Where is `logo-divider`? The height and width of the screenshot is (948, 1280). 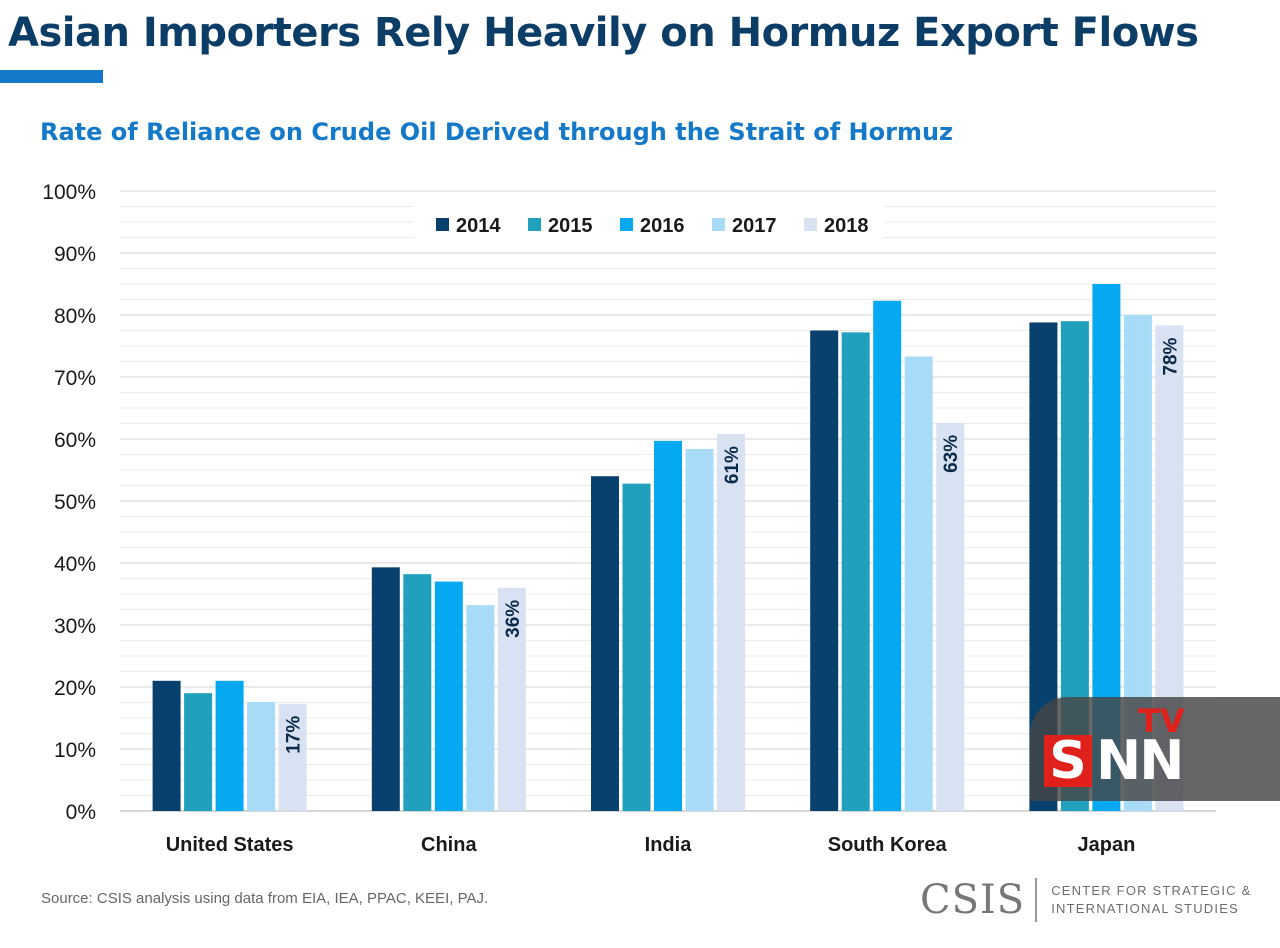
logo-divider is located at coordinates (1036, 900).